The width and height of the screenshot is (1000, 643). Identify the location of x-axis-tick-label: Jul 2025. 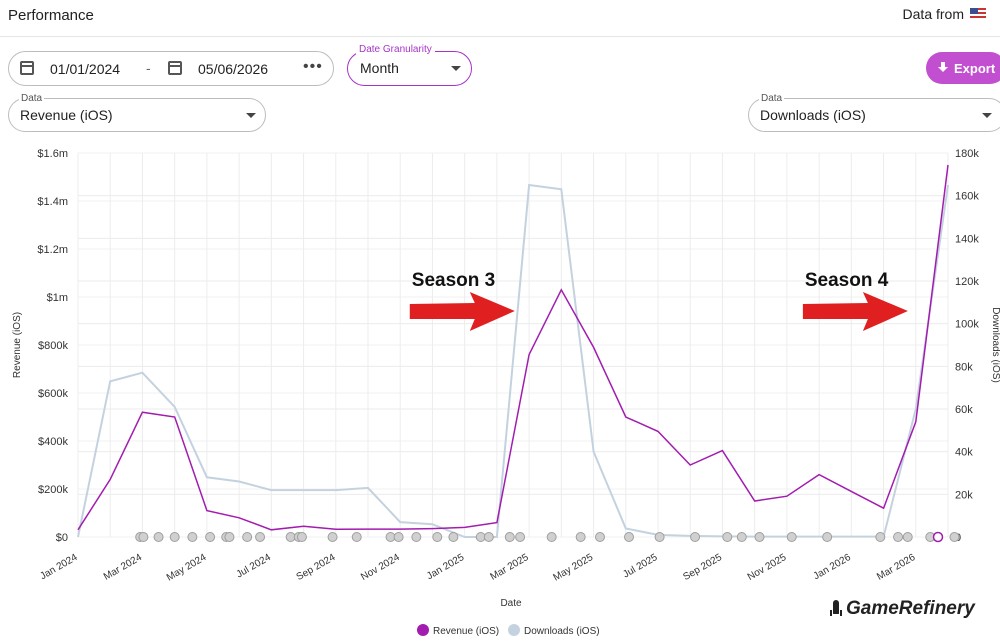
(640, 566).